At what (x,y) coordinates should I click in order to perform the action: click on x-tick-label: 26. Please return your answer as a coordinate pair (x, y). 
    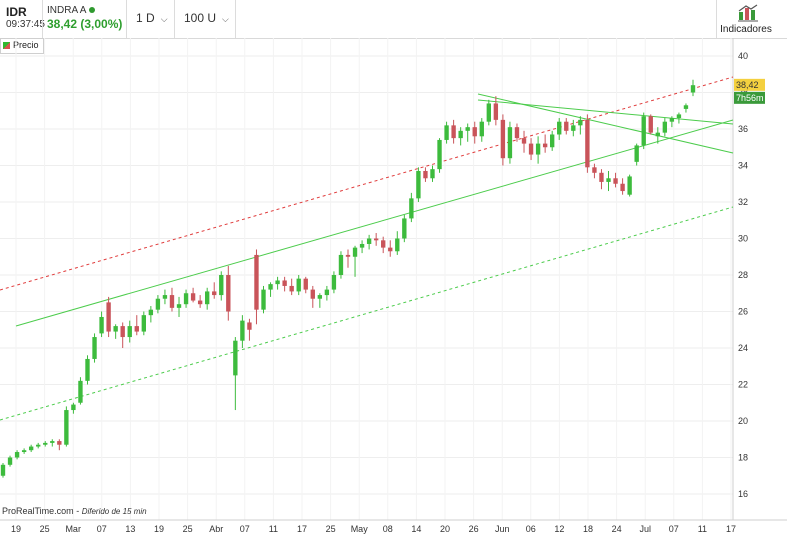
    Looking at the image, I should click on (474, 529).